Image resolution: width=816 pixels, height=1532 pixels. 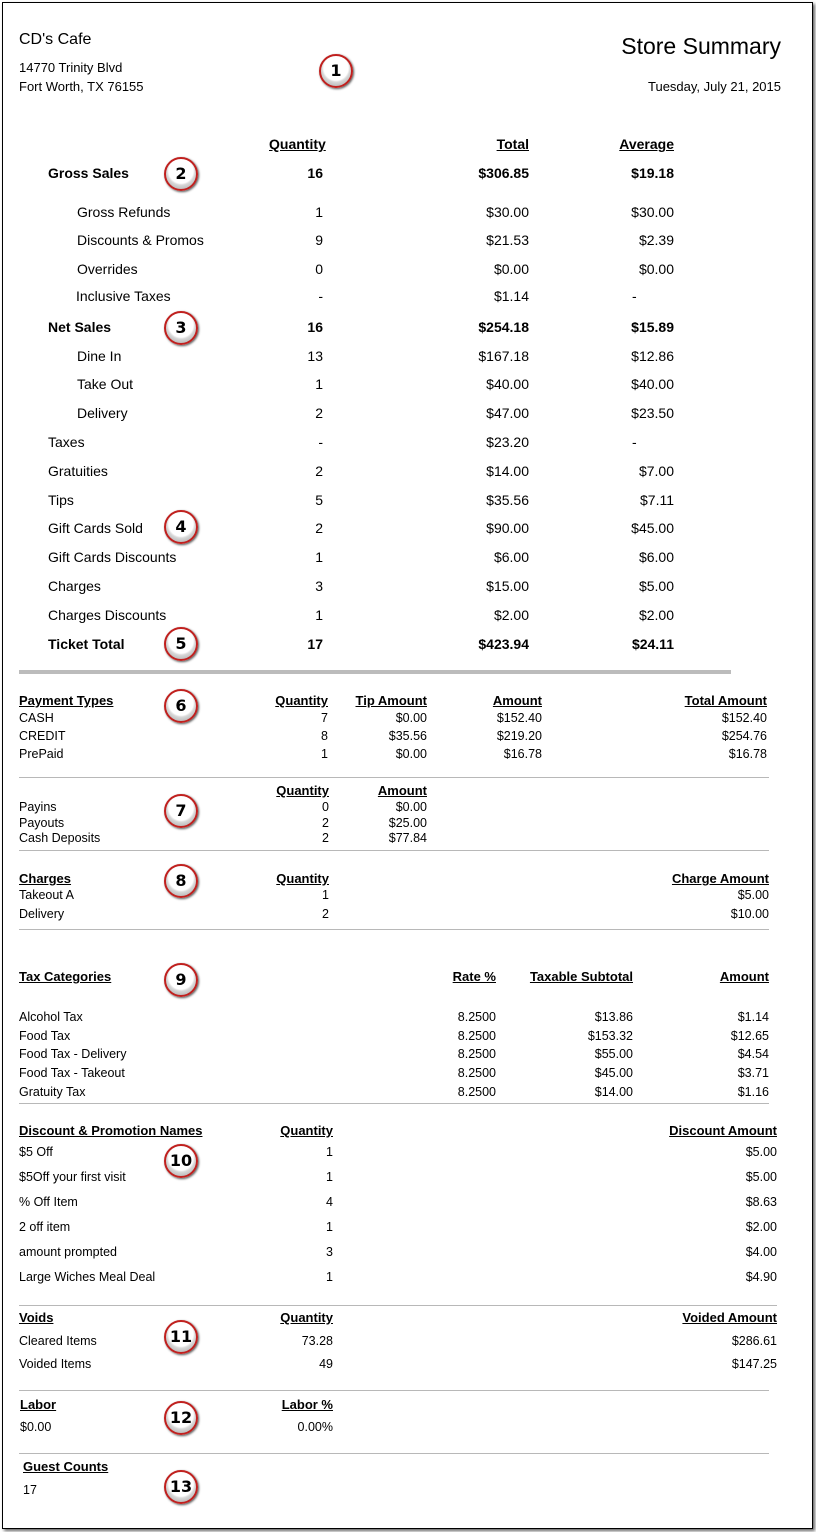 I want to click on sales-row-average: $7.11, so click(x=657, y=500).